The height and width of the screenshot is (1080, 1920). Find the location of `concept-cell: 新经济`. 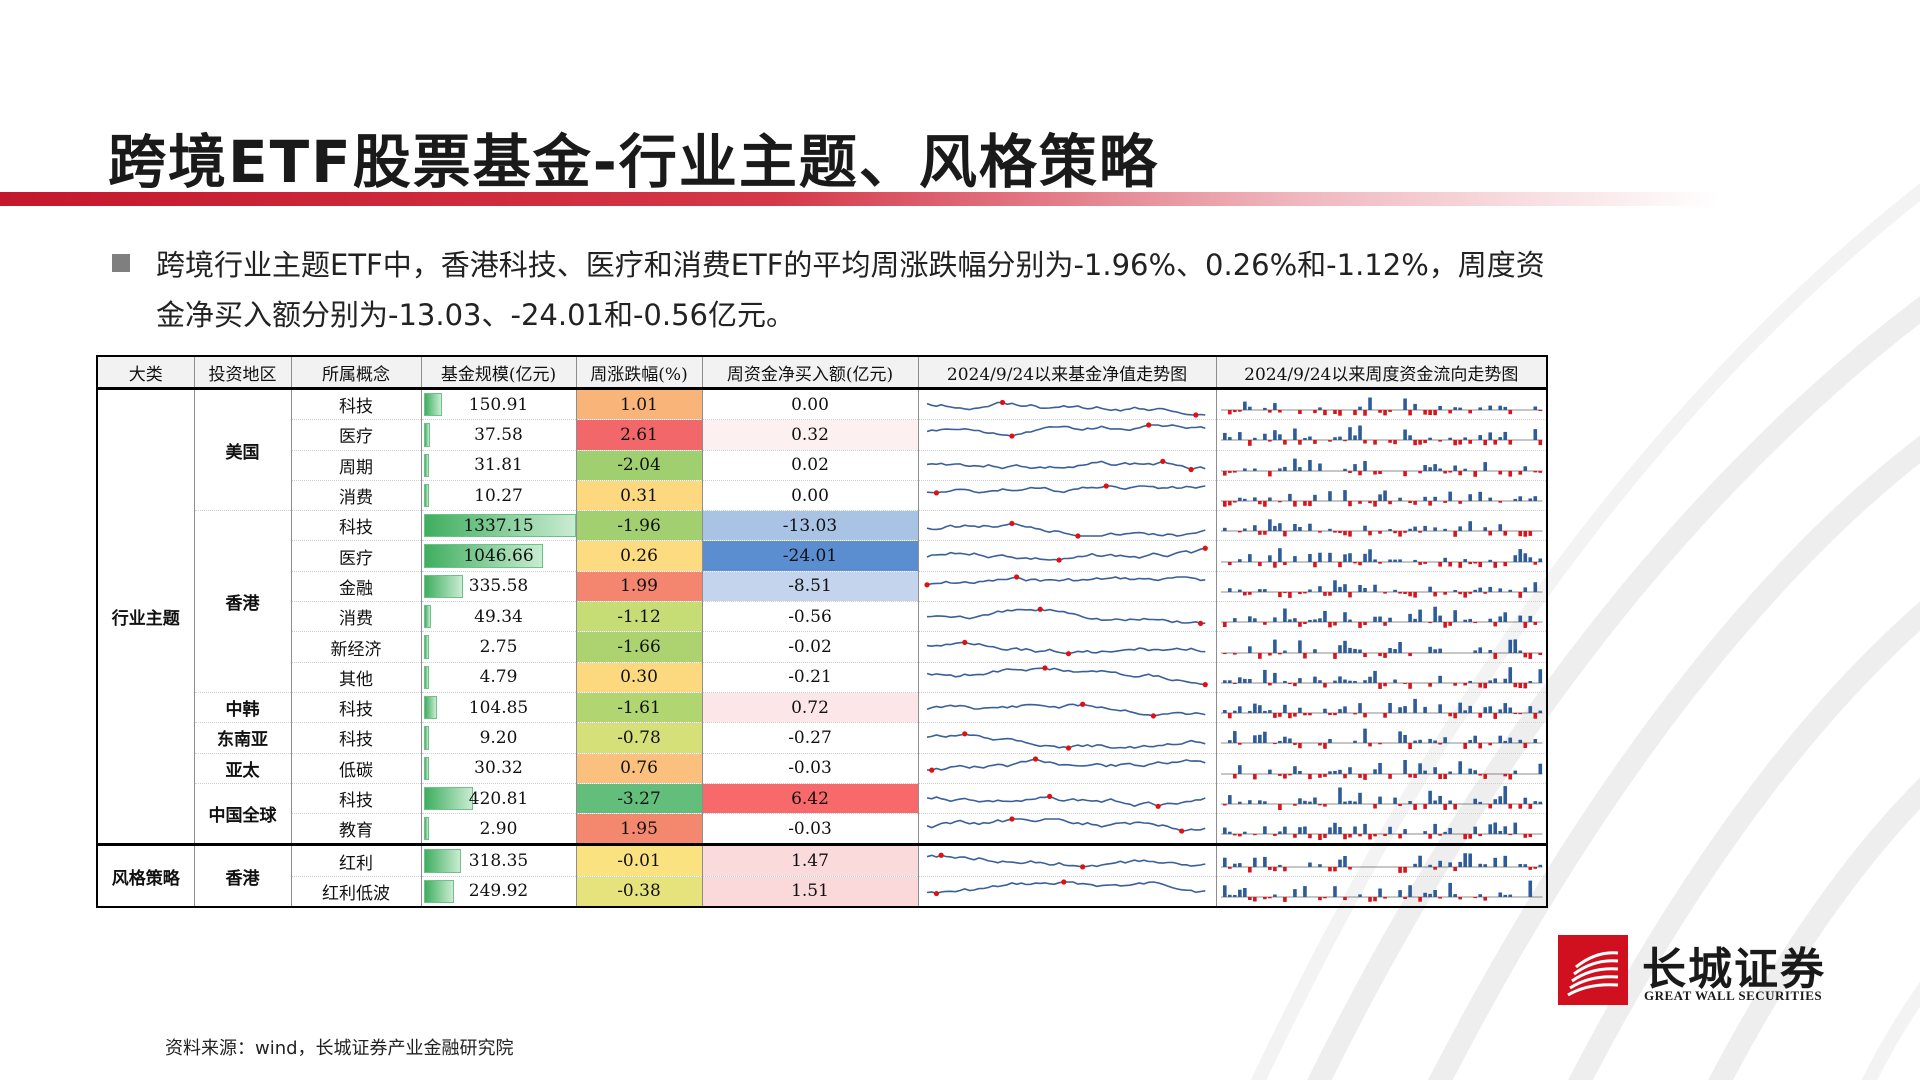

concept-cell: 新经济 is located at coordinates (355, 647).